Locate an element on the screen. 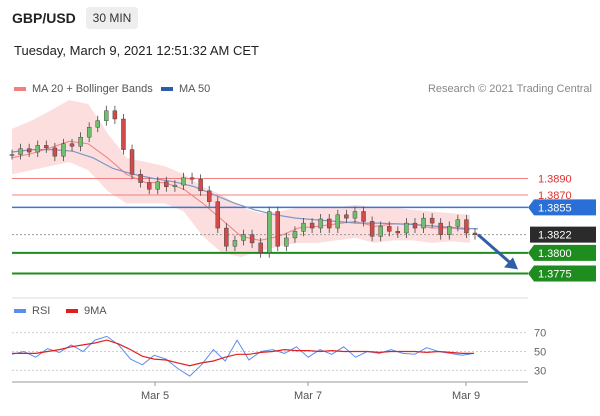 Image resolution: width=600 pixels, height=416 pixels. copyright-text: Research © 2021 Trading Central is located at coordinates (509, 89).